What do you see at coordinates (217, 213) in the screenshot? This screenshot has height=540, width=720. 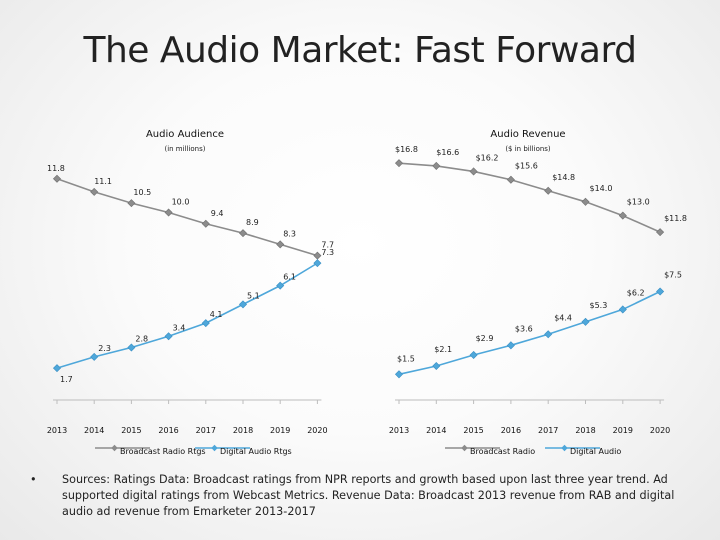 I see `data-label: 9.4` at bounding box center [217, 213].